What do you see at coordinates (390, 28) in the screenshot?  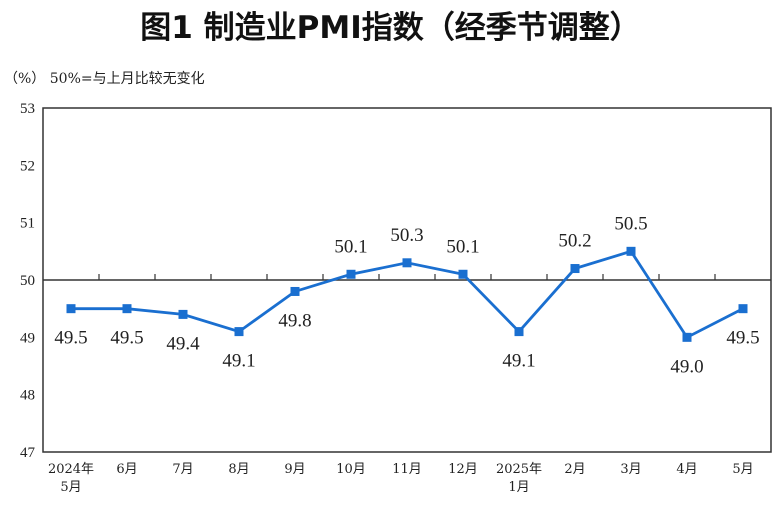 I see `chart-title: 图1 制造业PMI指数（经季节调整）` at bounding box center [390, 28].